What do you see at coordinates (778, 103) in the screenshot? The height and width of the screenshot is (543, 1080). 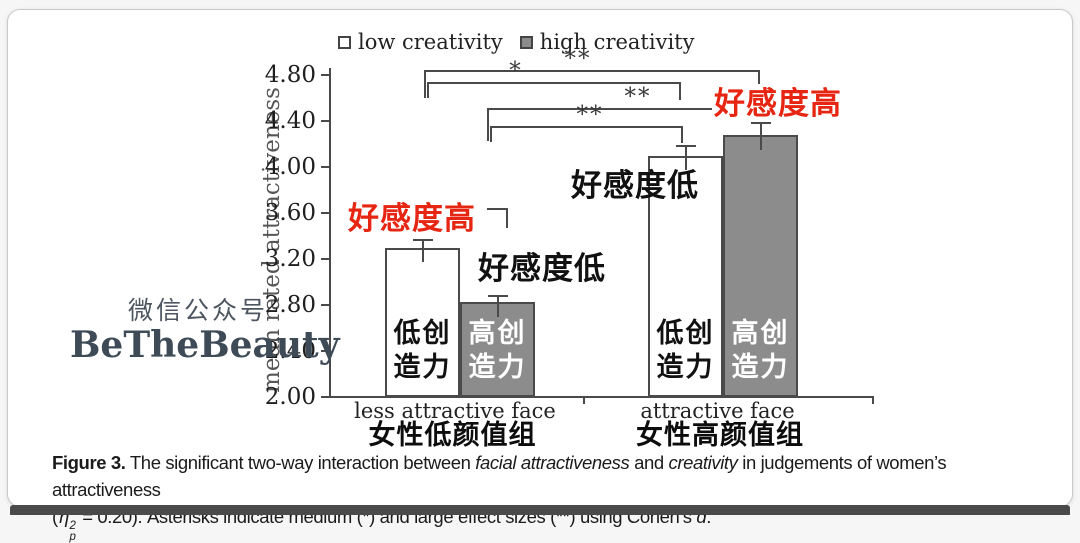 I see `annotation-favorability-high-right: 好感度高` at bounding box center [778, 103].